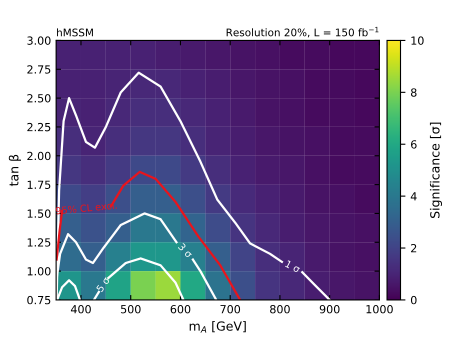 Image resolution: width=449 pixels, height=337 pixels. I want to click on color-bar-label: 6, so click(414, 144).